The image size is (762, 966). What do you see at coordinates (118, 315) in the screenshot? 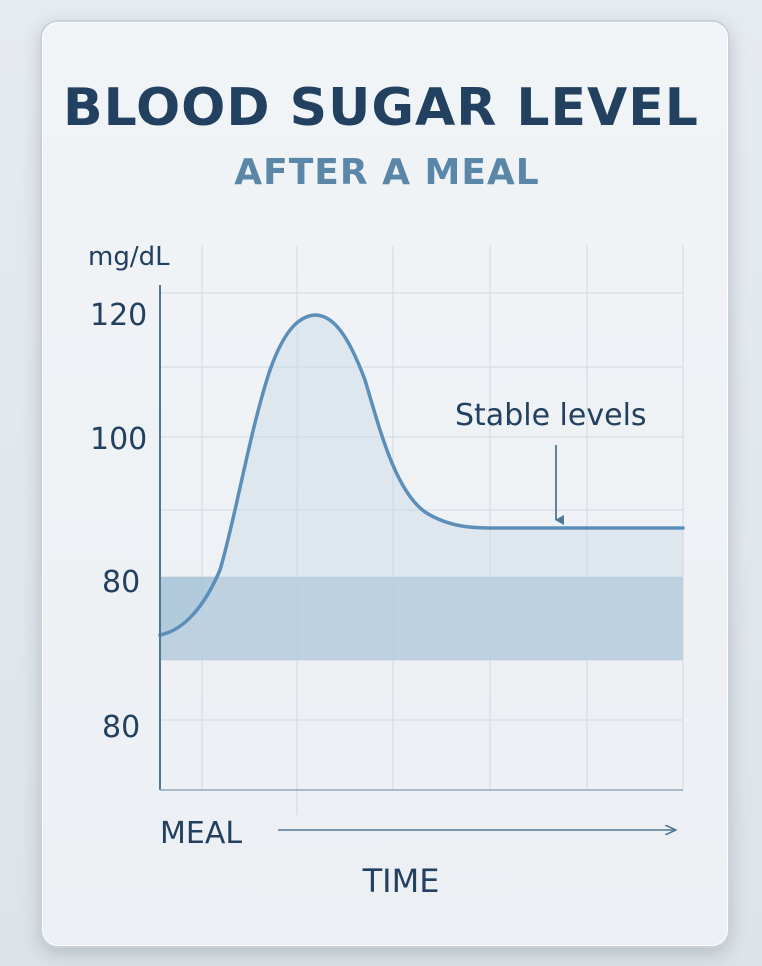
I see `y-tick-label: 120` at bounding box center [118, 315].